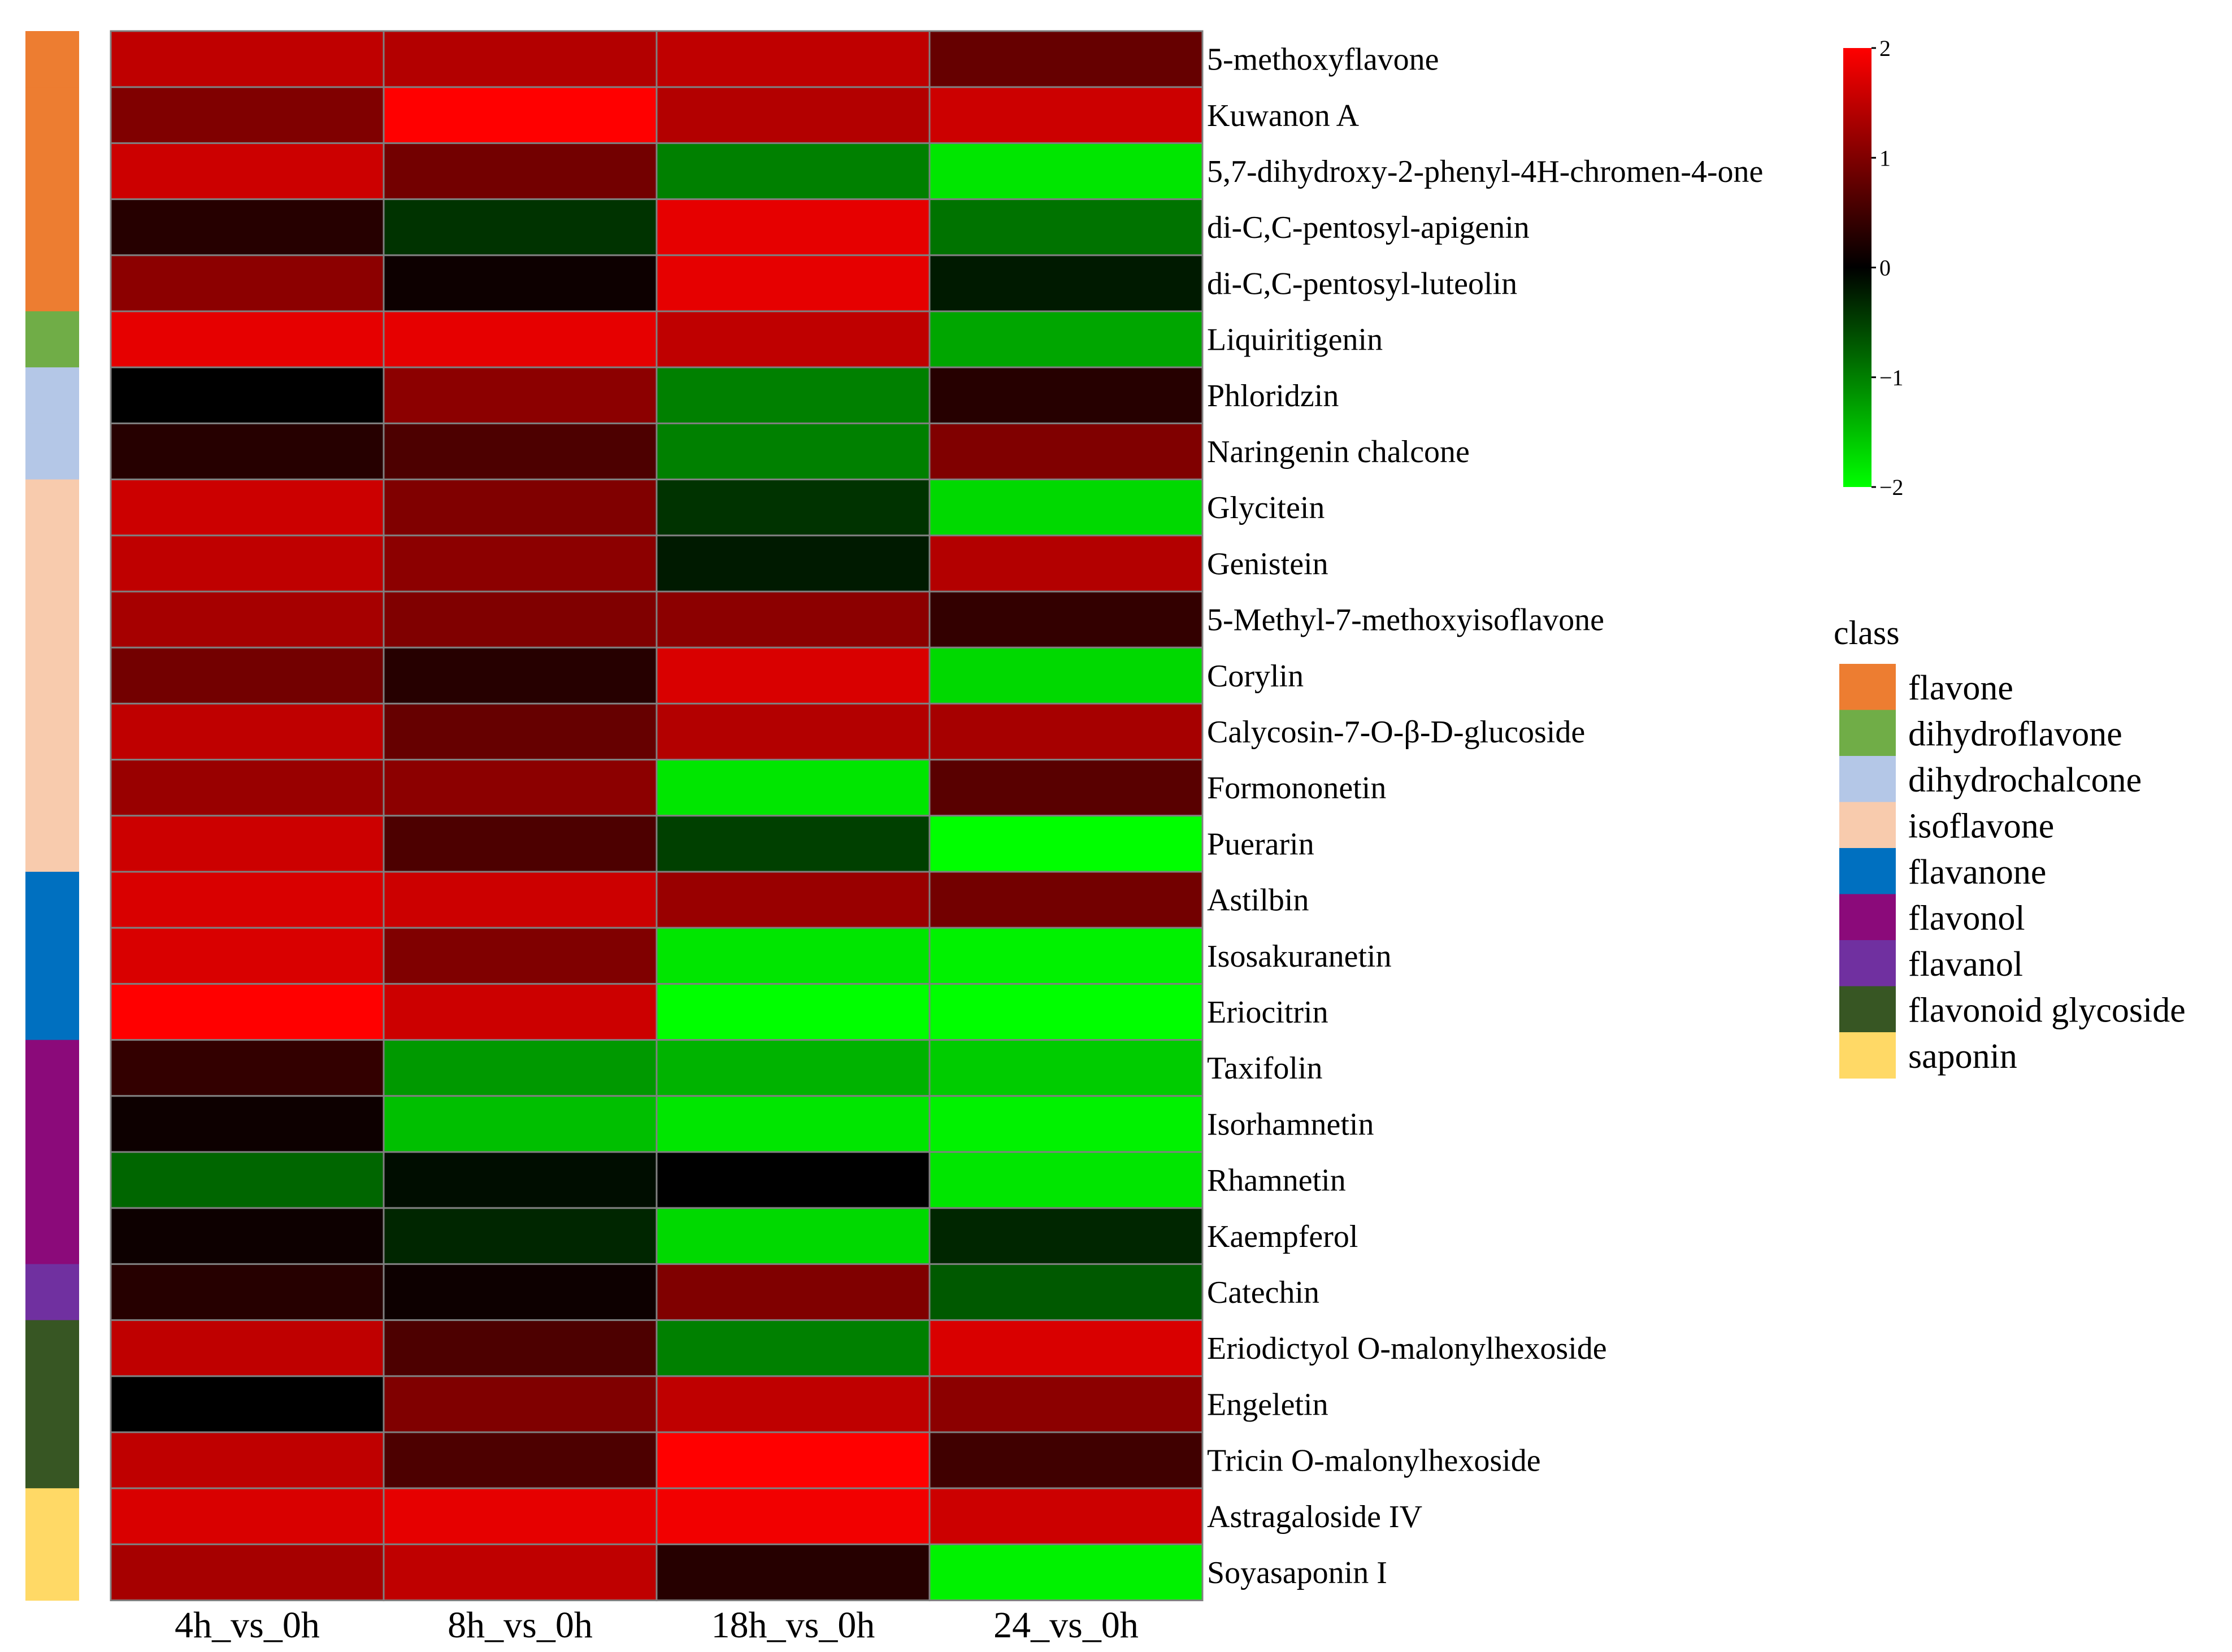  What do you see at coordinates (1965, 964) in the screenshot?
I see `class-legend-label: flavanol` at bounding box center [1965, 964].